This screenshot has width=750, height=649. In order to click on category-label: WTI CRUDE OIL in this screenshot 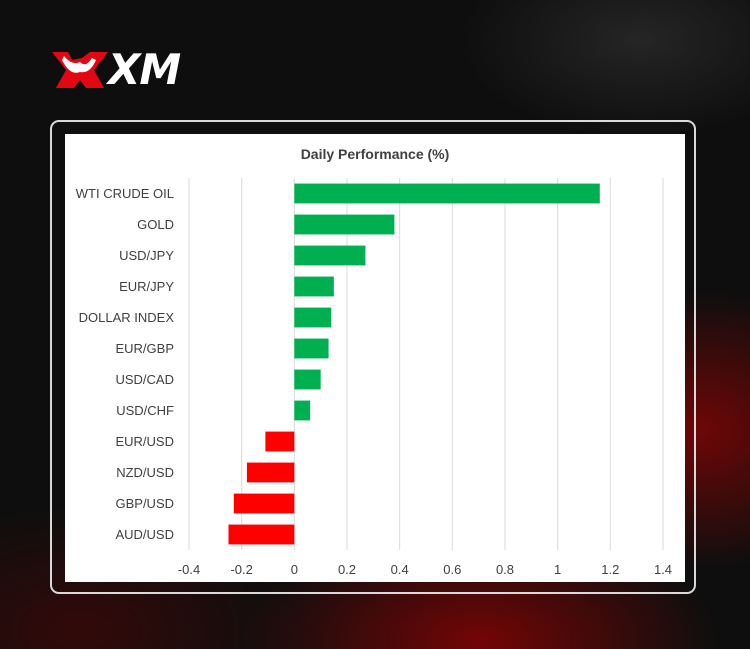, I will do `click(125, 193)`.